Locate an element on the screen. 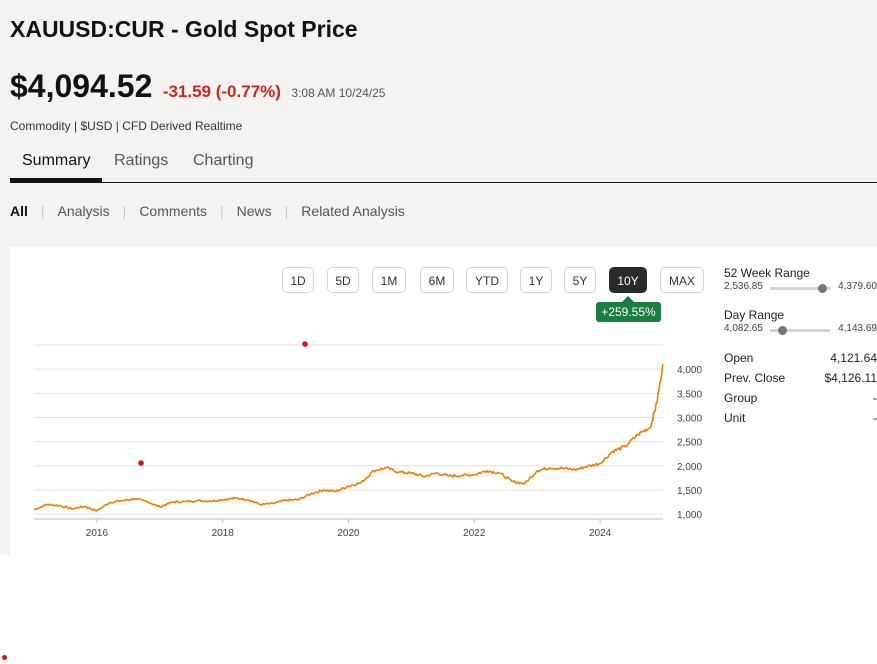  y-tick-label: 3,000 is located at coordinates (689, 419).